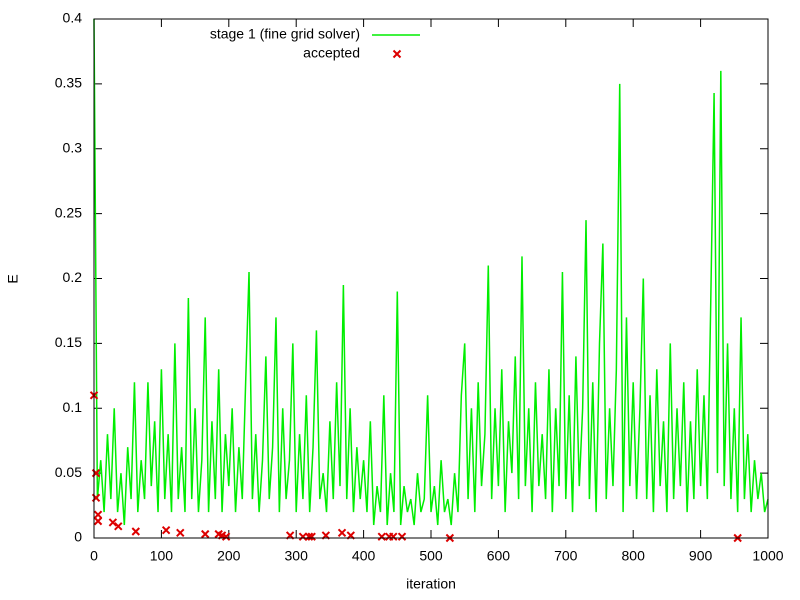 This screenshot has width=800, height=600. What do you see at coordinates (499, 556) in the screenshot?
I see `x-tick-label: 600` at bounding box center [499, 556].